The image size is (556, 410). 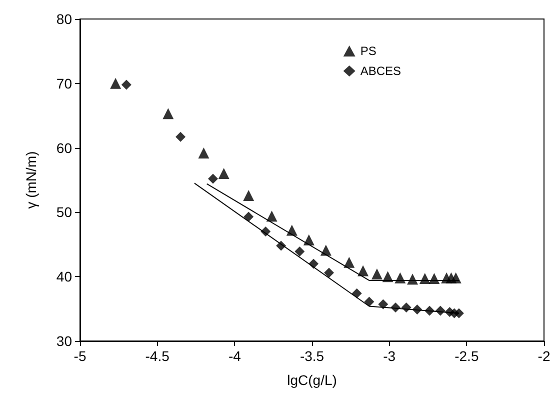 I want to click on x-tick-label: -5, so click(x=80, y=356).